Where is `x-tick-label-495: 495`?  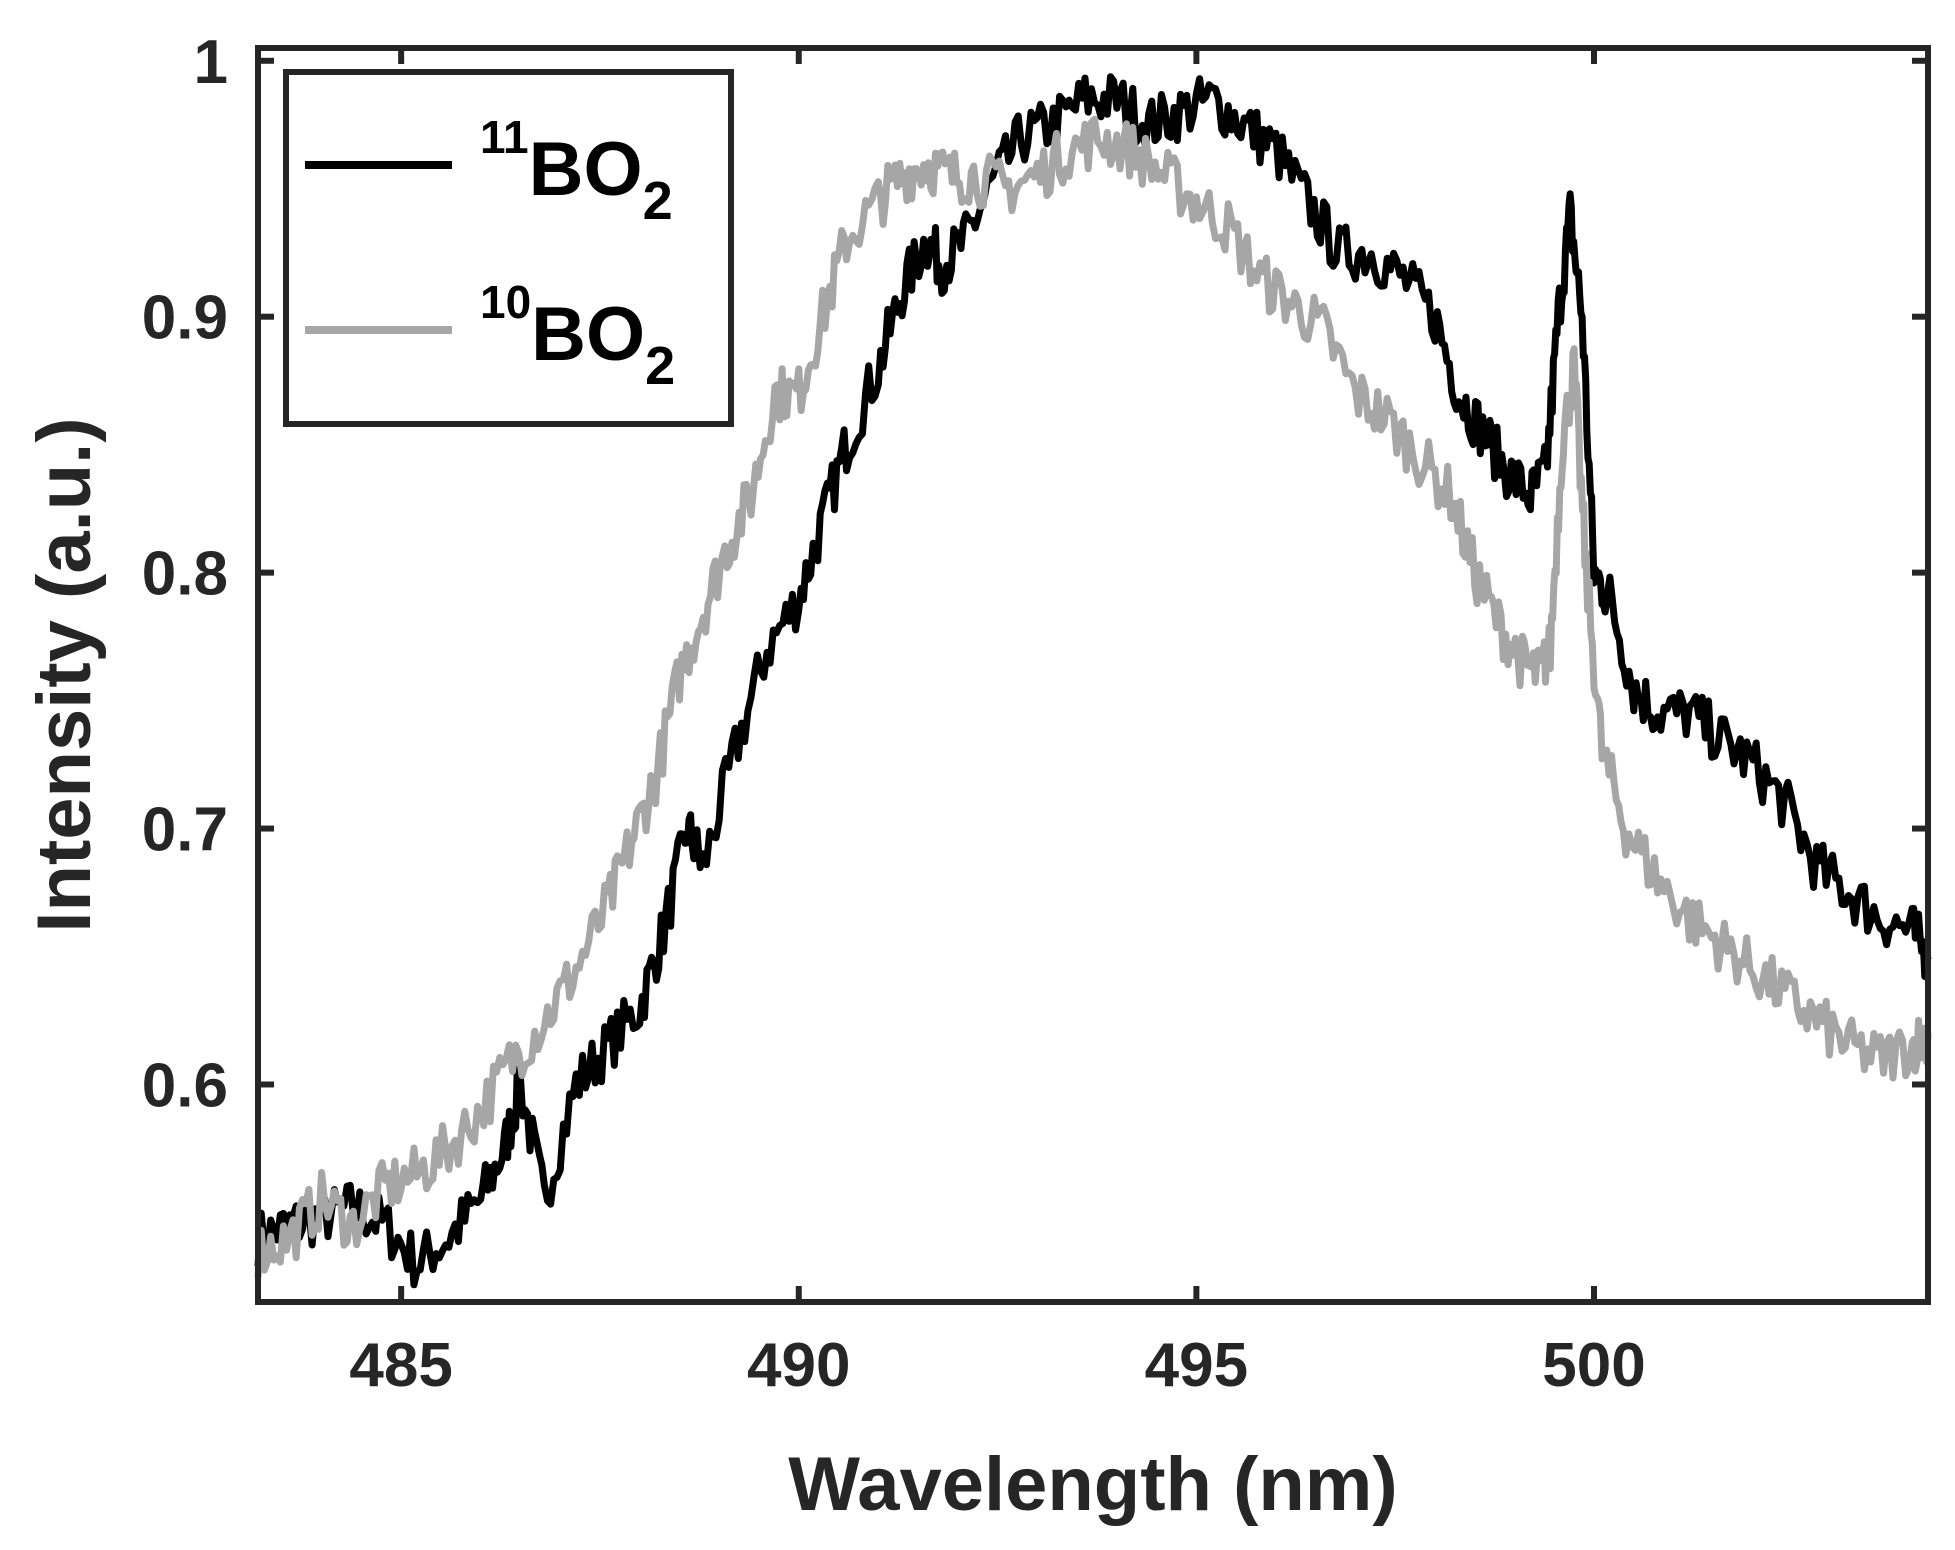 x-tick-label-495: 495 is located at coordinates (1196, 1365).